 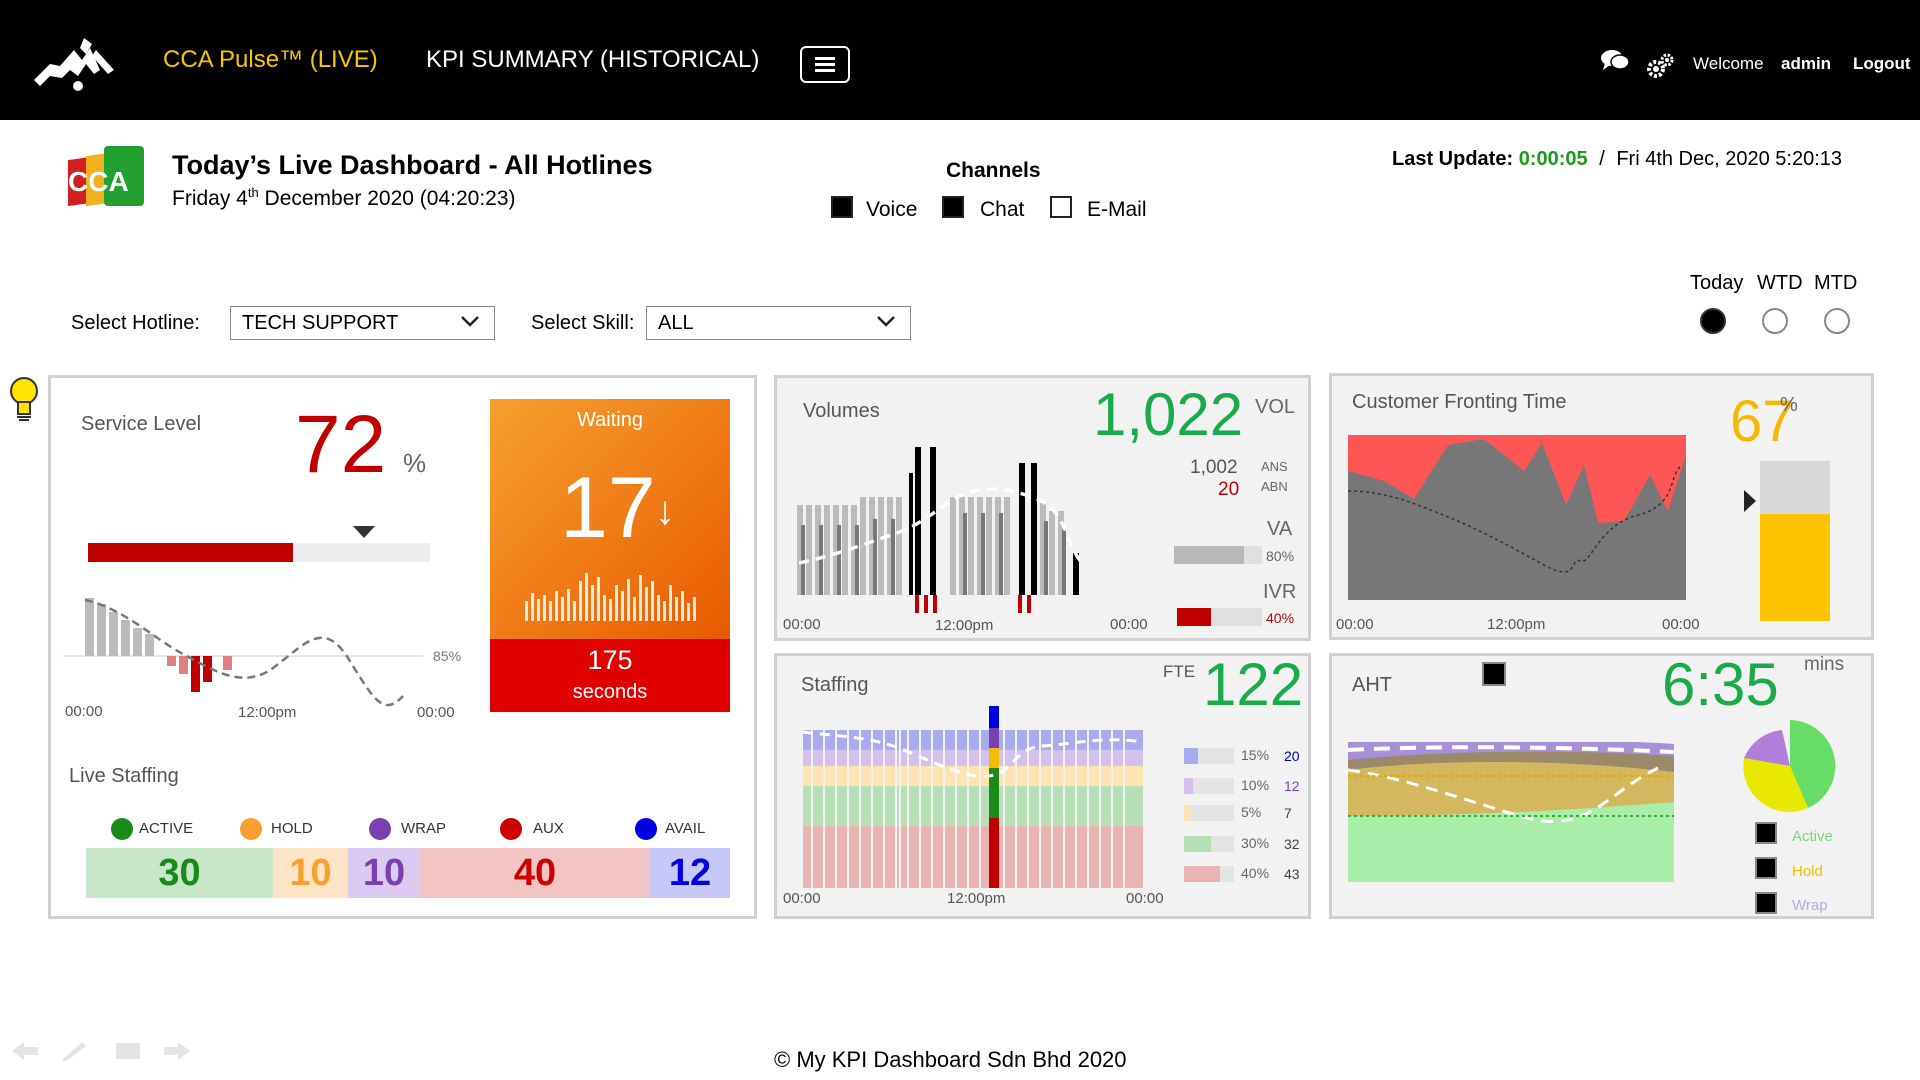 I want to click on channel-email-checkbox, so click(x=1061, y=207).